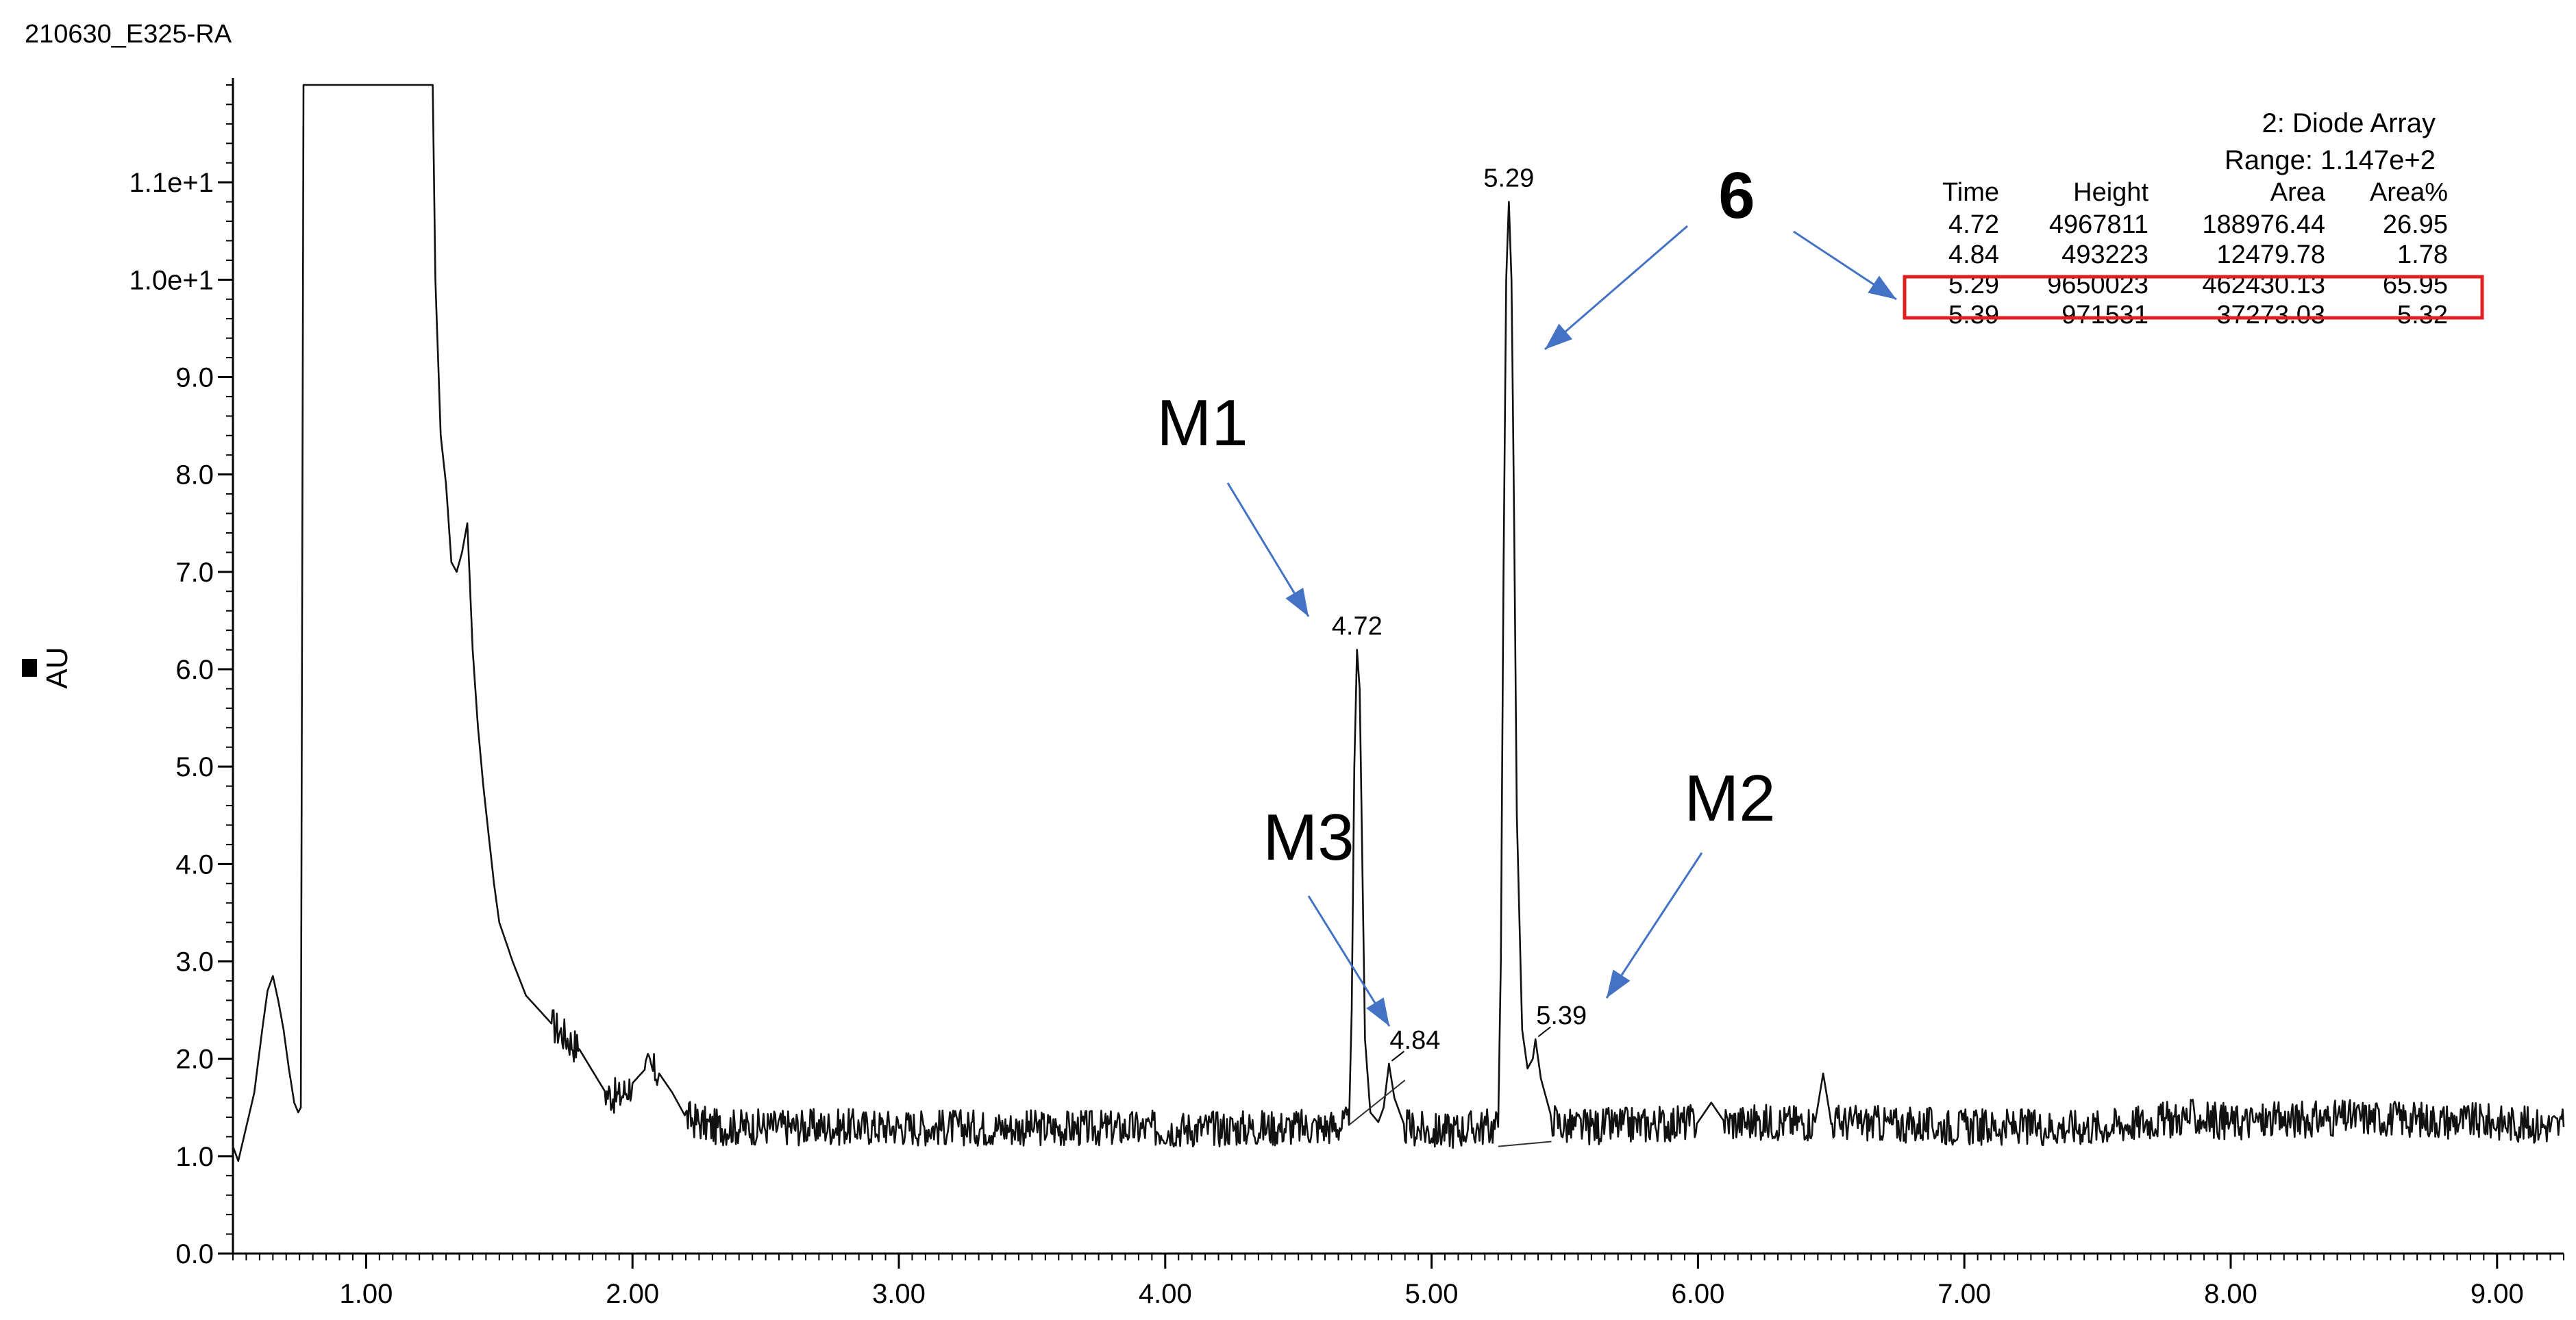  What do you see at coordinates (194, 670) in the screenshot?
I see `y-tick-label: 6.0` at bounding box center [194, 670].